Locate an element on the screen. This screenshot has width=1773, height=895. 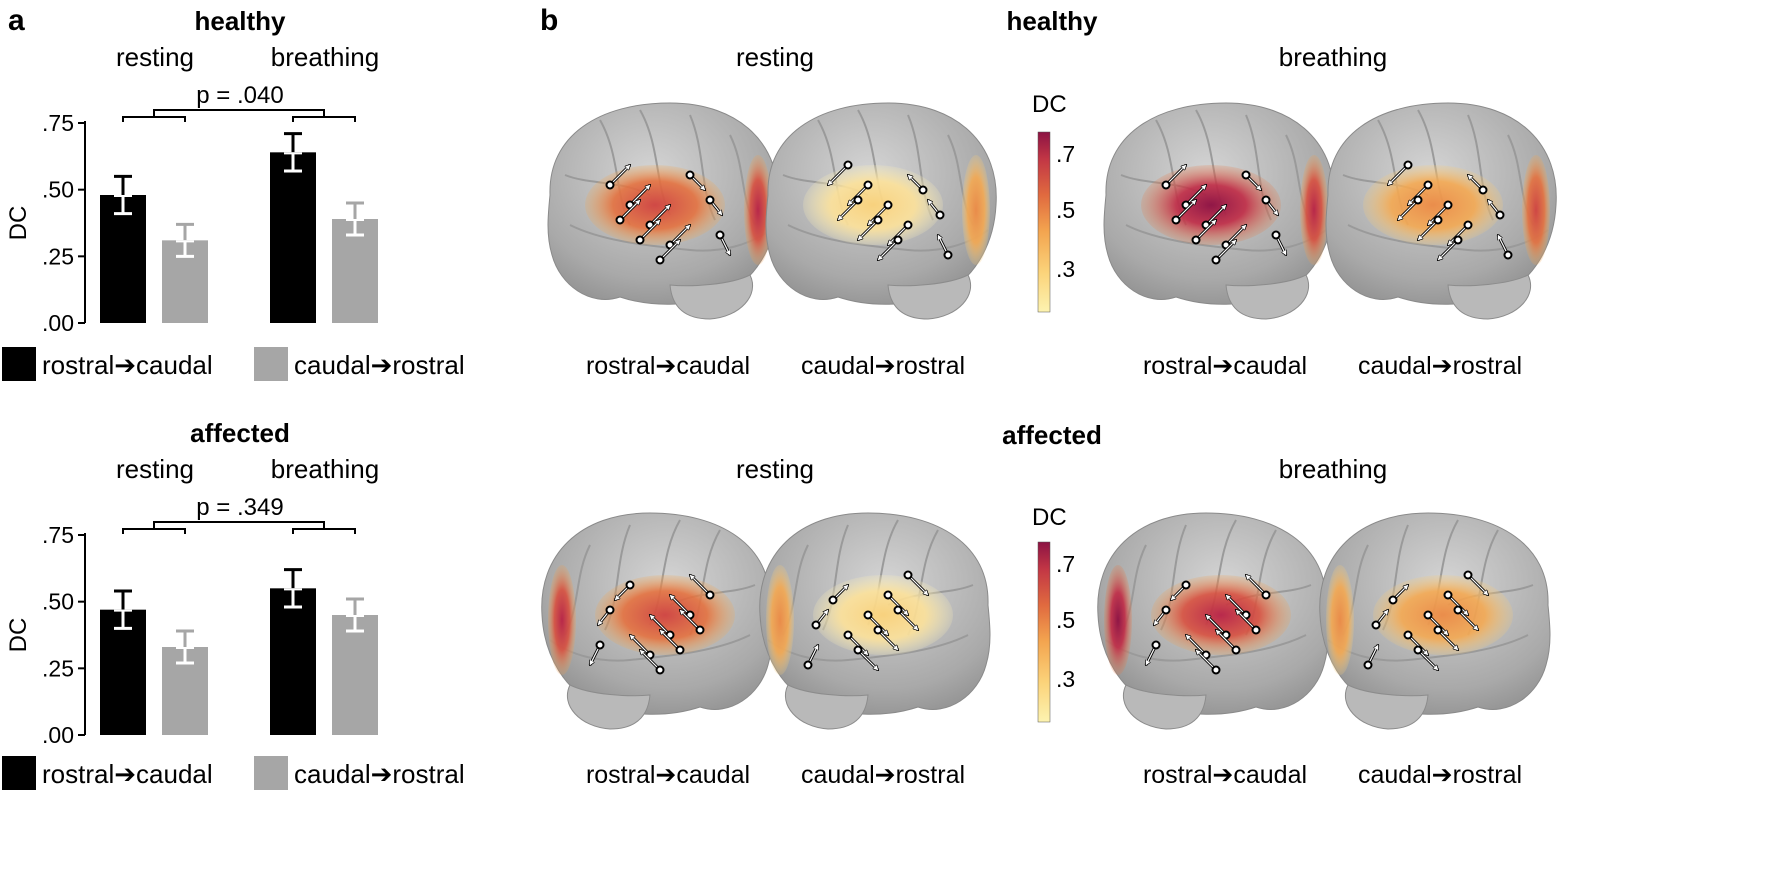
group-title-affected-b: affected is located at coordinates (1052, 435).